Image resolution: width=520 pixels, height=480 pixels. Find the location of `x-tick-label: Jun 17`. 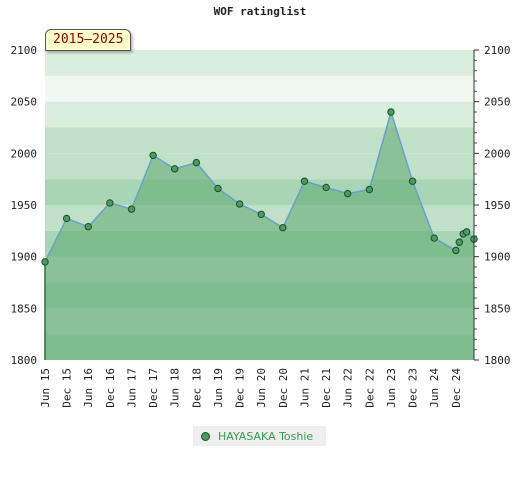

x-tick-label: Jun 17 is located at coordinates (131, 388).